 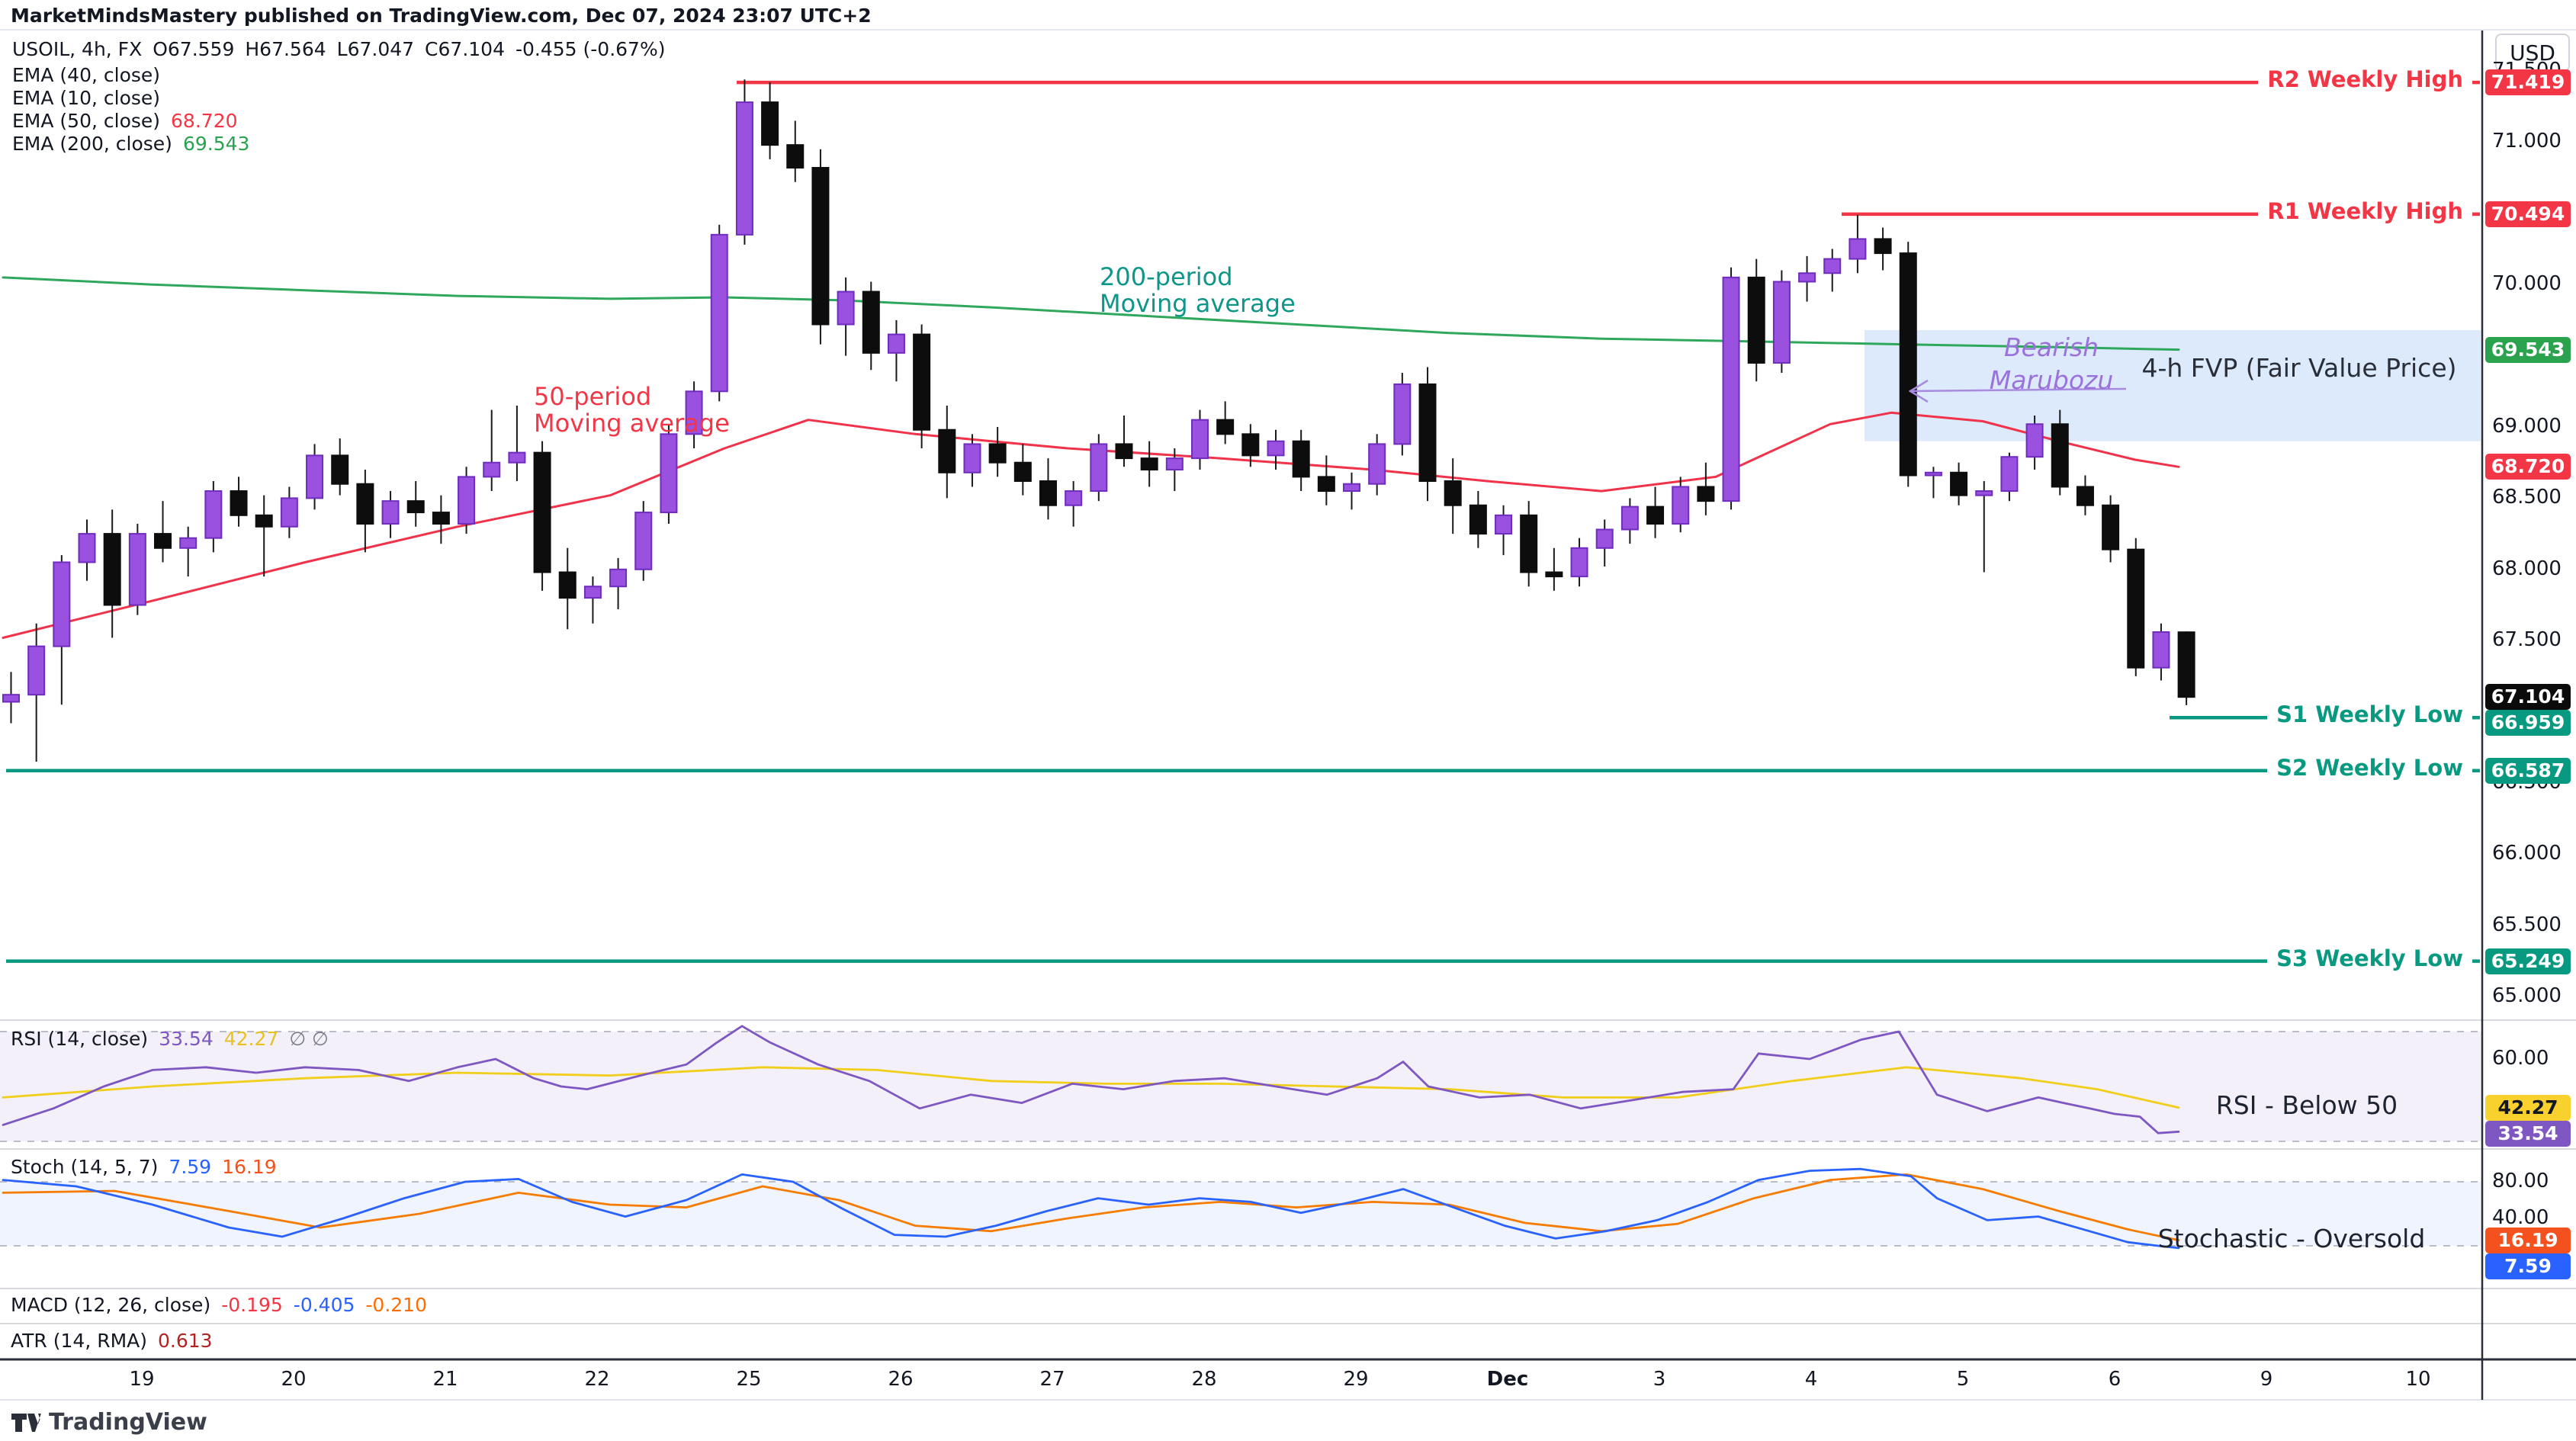 What do you see at coordinates (2527, 427) in the screenshot?
I see `axis-tick: 69.000` at bounding box center [2527, 427].